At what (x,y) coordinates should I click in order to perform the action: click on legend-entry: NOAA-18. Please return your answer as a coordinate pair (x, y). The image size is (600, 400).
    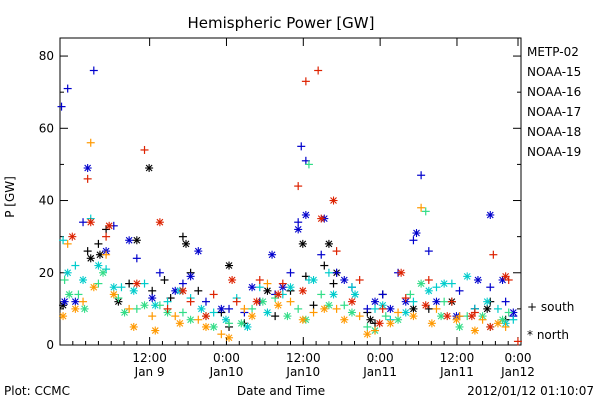
    Looking at the image, I should click on (554, 132).